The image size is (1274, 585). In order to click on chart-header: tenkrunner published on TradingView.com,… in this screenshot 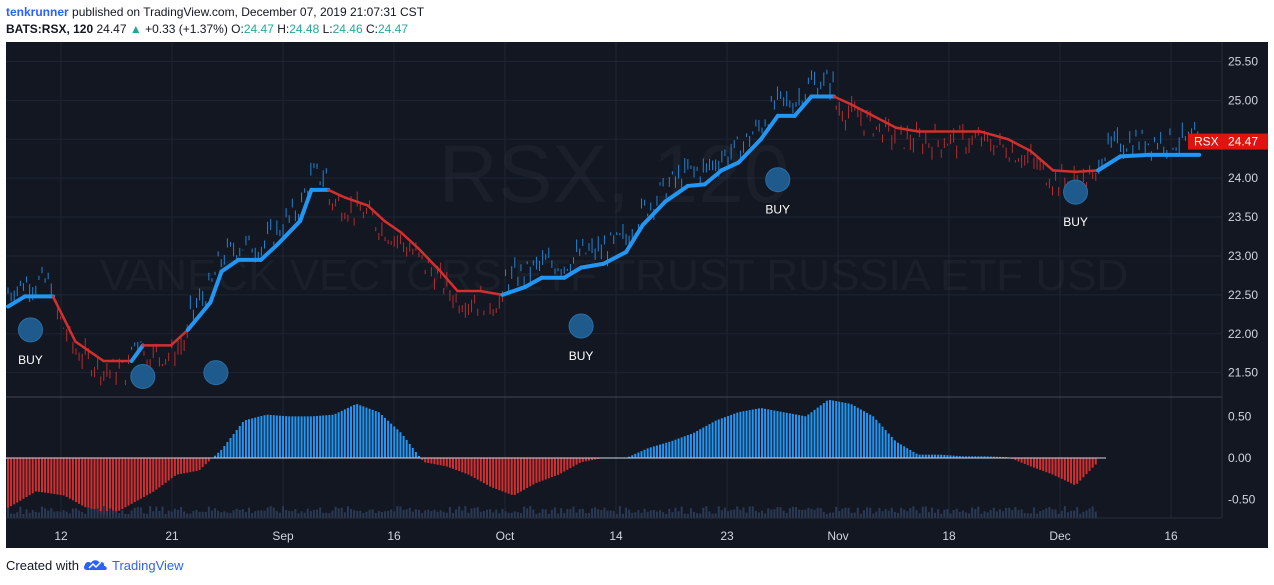, I will do `click(215, 21)`.